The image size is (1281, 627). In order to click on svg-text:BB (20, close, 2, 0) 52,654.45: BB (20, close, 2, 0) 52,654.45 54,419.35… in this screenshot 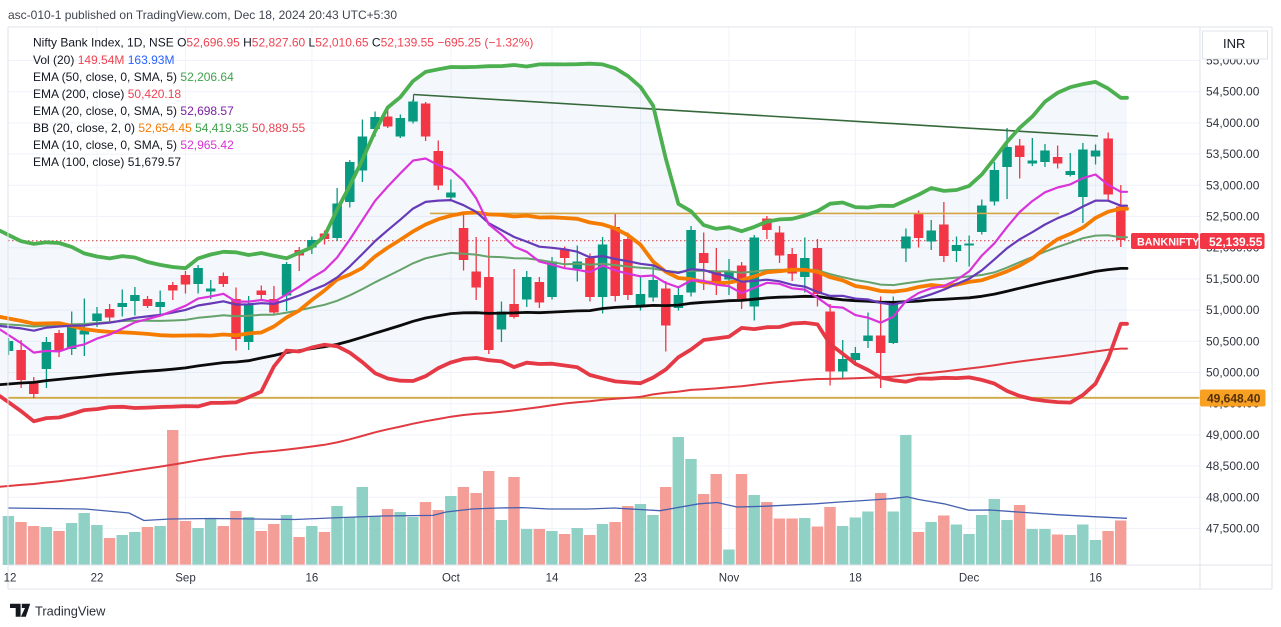, I will do `click(169, 128)`.